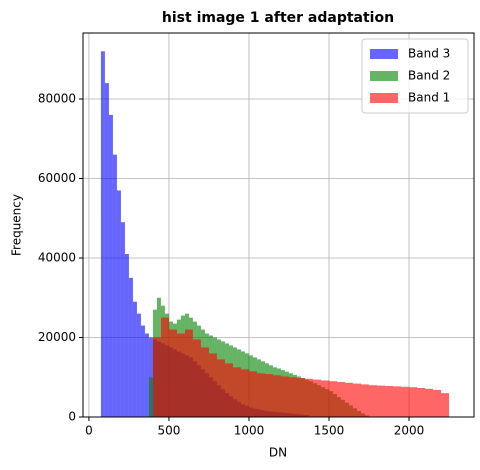  What do you see at coordinates (17, 225) in the screenshot?
I see `y-axis-label: Frequency` at bounding box center [17, 225].